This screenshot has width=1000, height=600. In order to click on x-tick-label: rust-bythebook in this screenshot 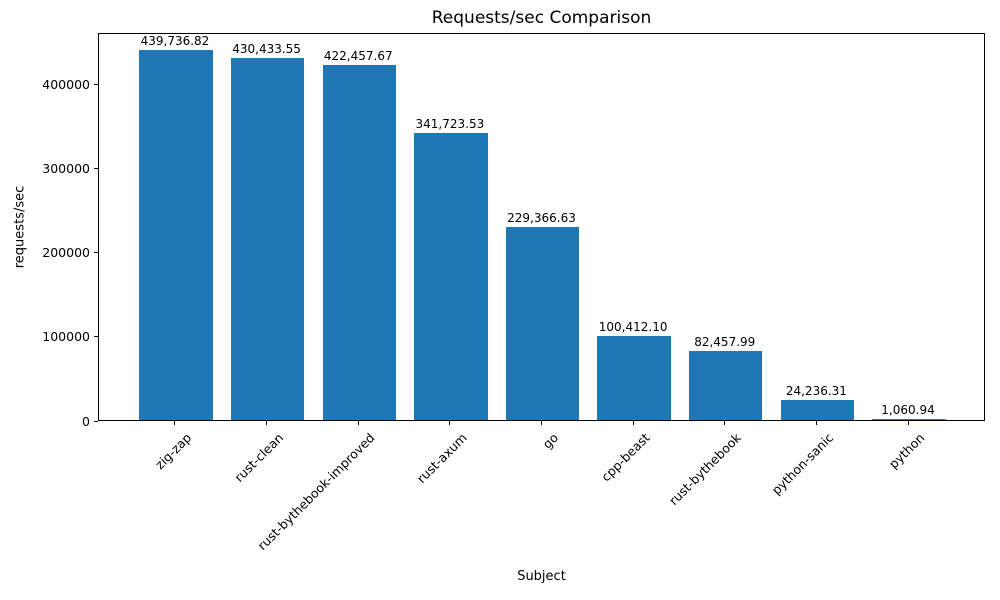, I will do `click(705, 469)`.